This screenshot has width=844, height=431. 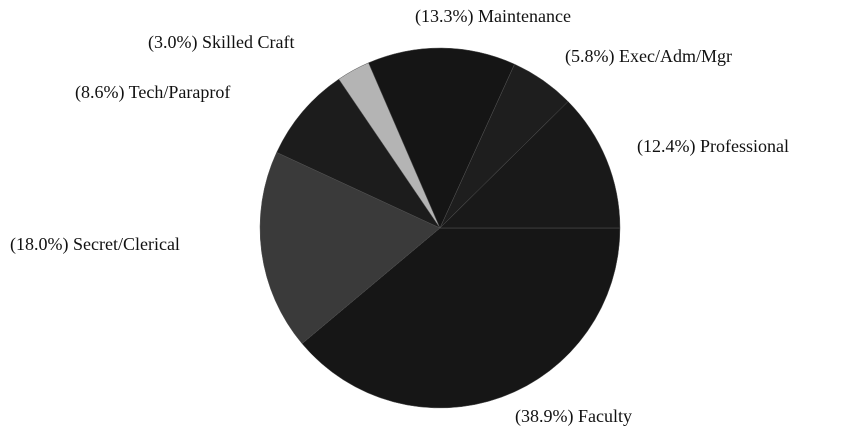 I want to click on slice-label: (38.9%) Faculty, so click(x=573, y=416).